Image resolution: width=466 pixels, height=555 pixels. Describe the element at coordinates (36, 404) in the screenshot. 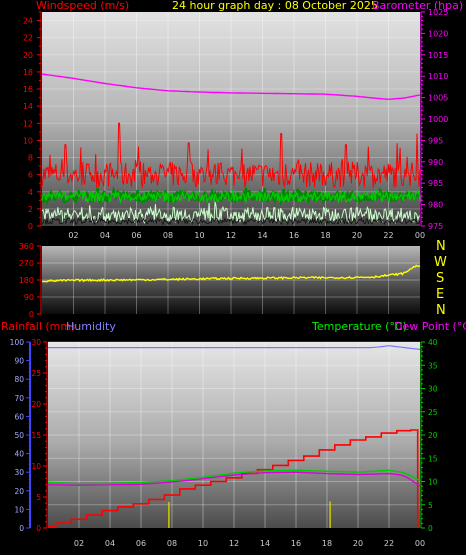

I see `rain-tick-label: 20` at that location.